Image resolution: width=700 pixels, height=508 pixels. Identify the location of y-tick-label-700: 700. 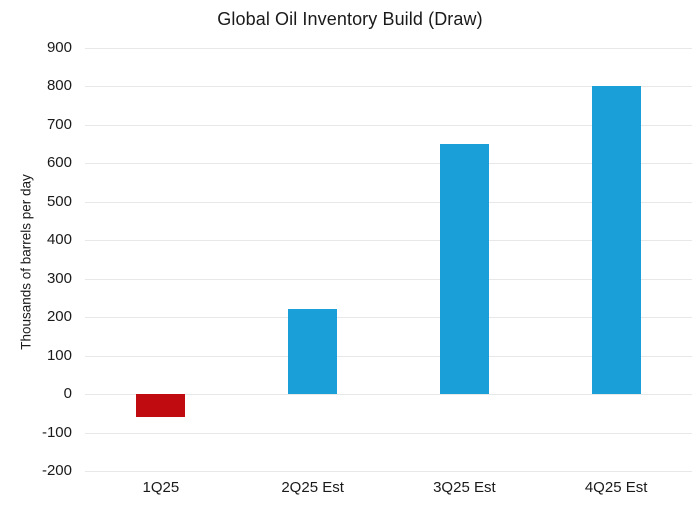
(59, 124).